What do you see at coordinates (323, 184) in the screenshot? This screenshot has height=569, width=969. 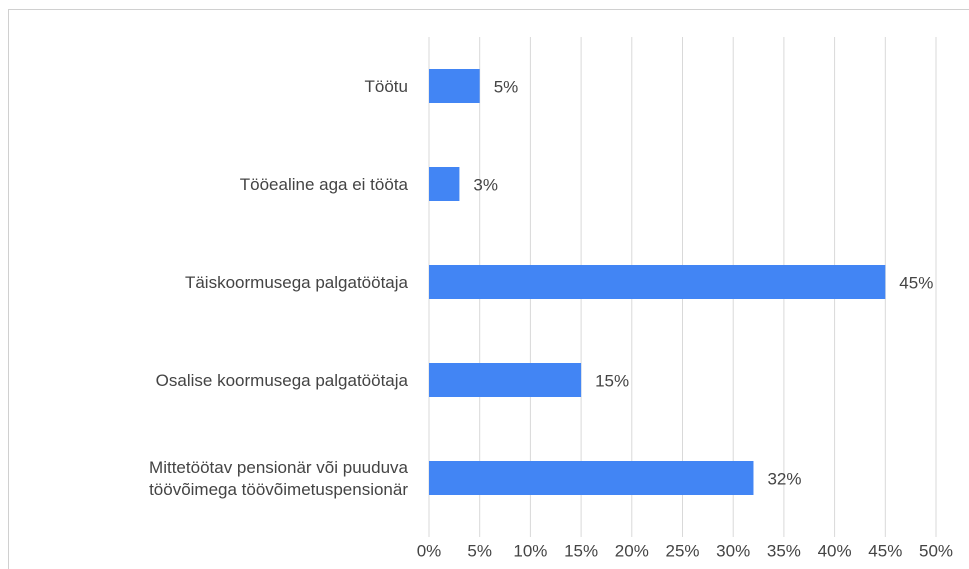 I see `y-tick-label: Tööealine aga ei tööta` at bounding box center [323, 184].